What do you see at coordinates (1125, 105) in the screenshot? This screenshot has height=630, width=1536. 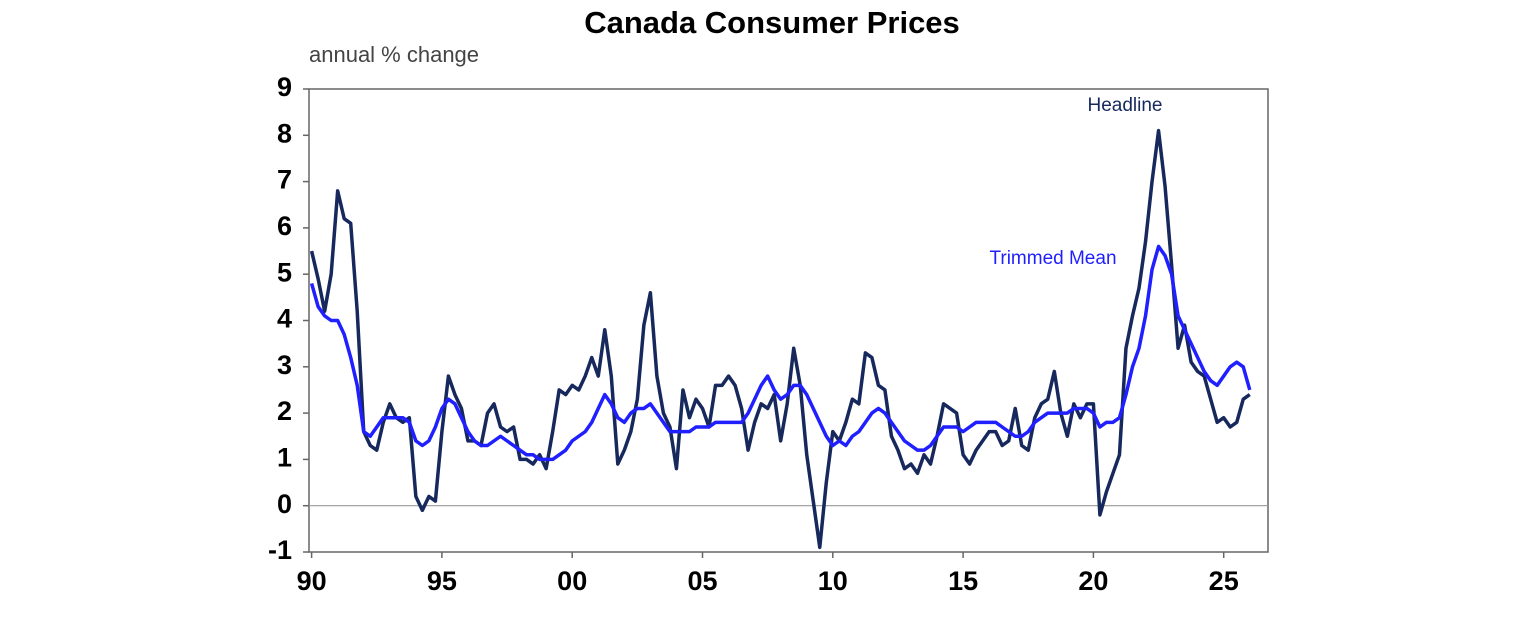 I see `series-label: Headline` at bounding box center [1125, 105].